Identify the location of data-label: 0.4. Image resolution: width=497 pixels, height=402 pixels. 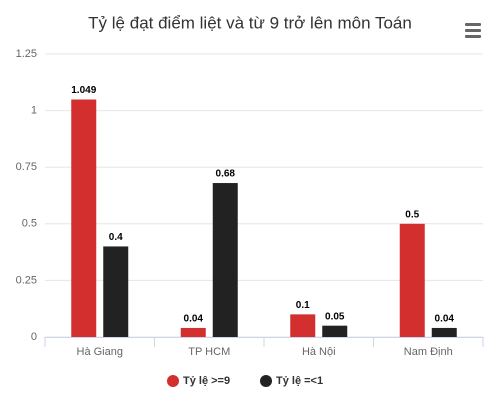
(116, 237).